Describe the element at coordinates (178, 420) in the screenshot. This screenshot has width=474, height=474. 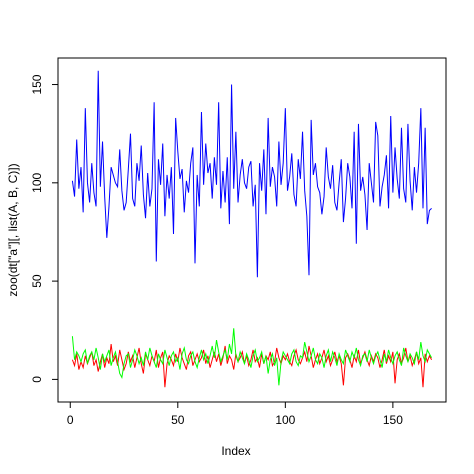
I see `x-tick-label: 50` at that location.